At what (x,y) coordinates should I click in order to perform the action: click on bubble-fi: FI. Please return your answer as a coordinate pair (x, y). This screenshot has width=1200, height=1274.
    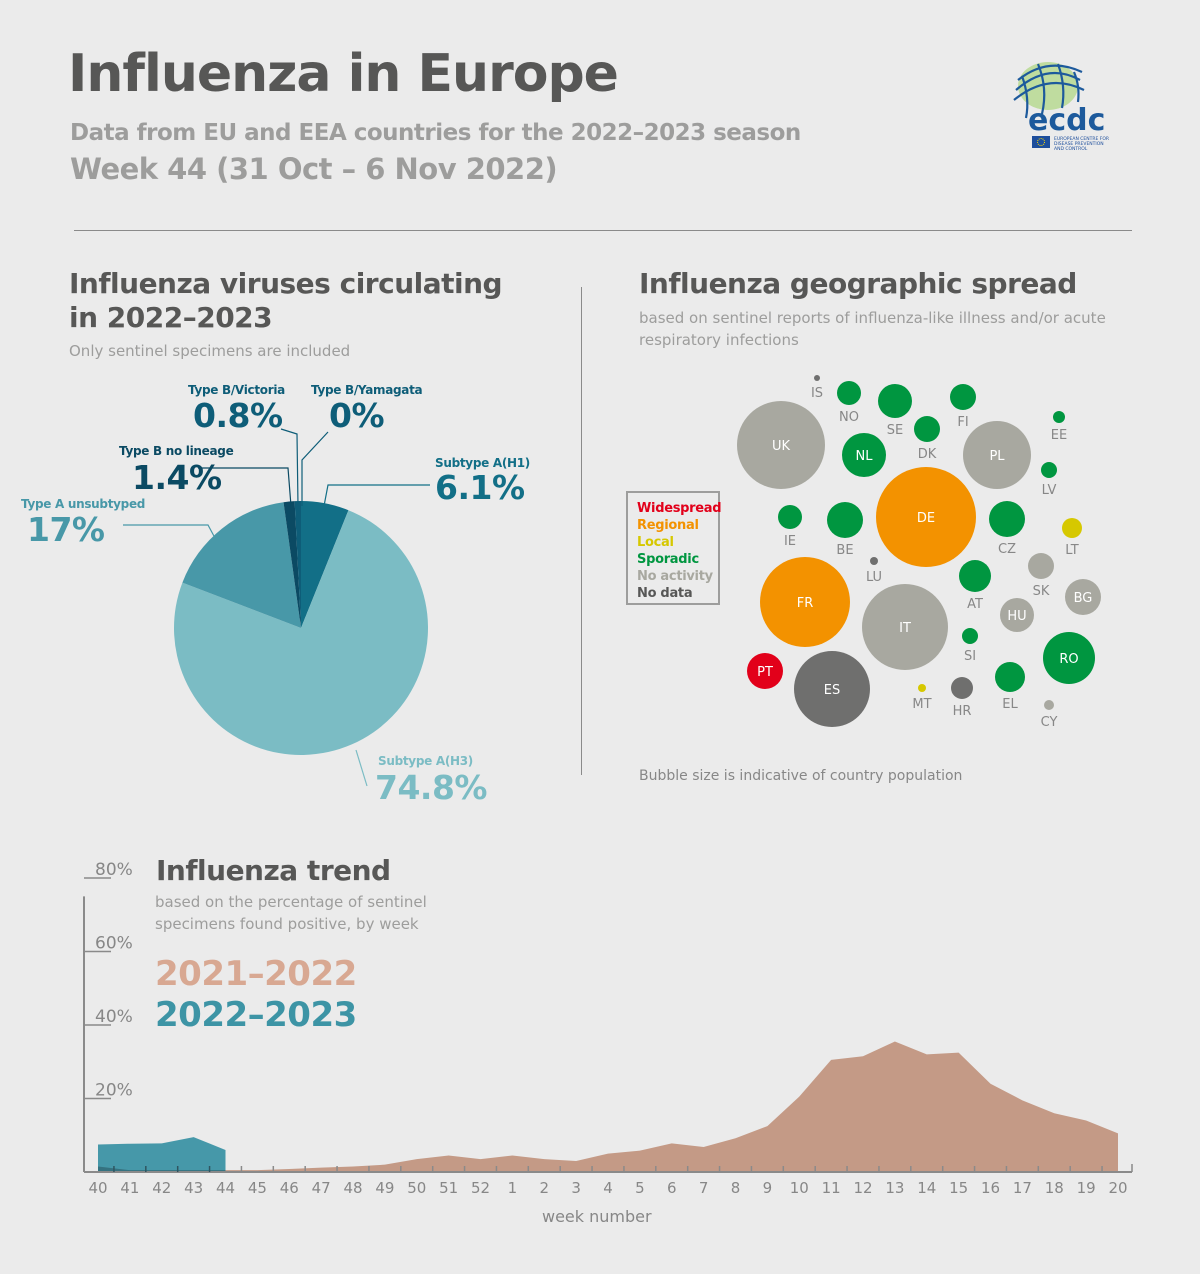
    Looking at the image, I should click on (963, 407).